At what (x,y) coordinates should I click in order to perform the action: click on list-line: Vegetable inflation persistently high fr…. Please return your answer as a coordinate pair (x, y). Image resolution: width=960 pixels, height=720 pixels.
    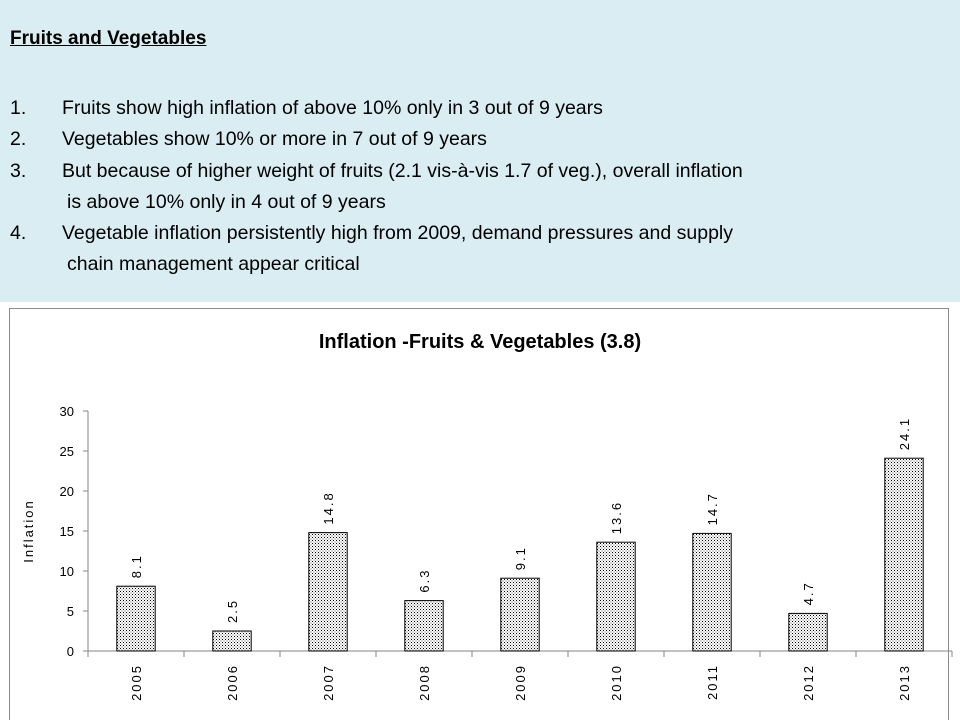
    Looking at the image, I should click on (397, 233).